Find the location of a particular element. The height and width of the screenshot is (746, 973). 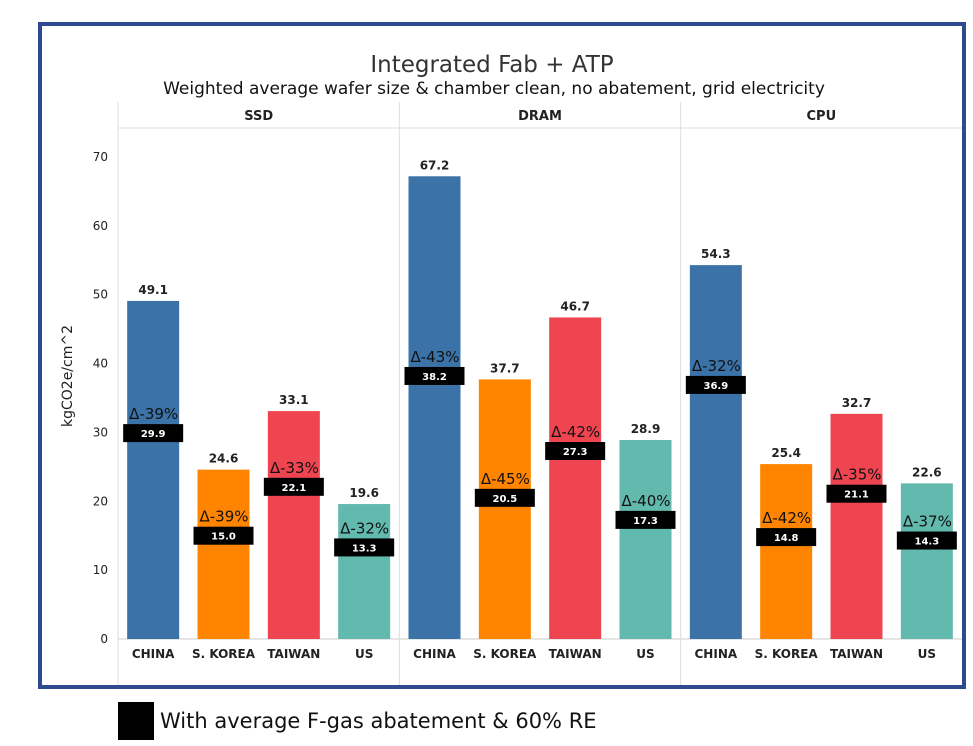

abated-value-label: 22.1 is located at coordinates (293, 488).